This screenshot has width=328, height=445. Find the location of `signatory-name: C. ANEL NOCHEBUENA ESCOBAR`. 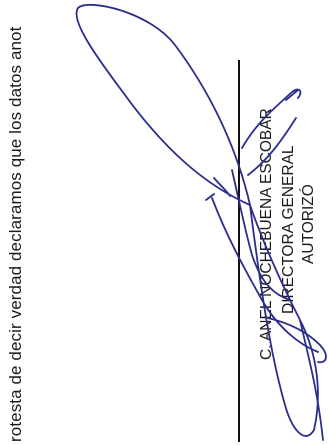

signatory-name: C. ANEL NOCHEBUENA ESCOBAR is located at coordinates (266, 234).